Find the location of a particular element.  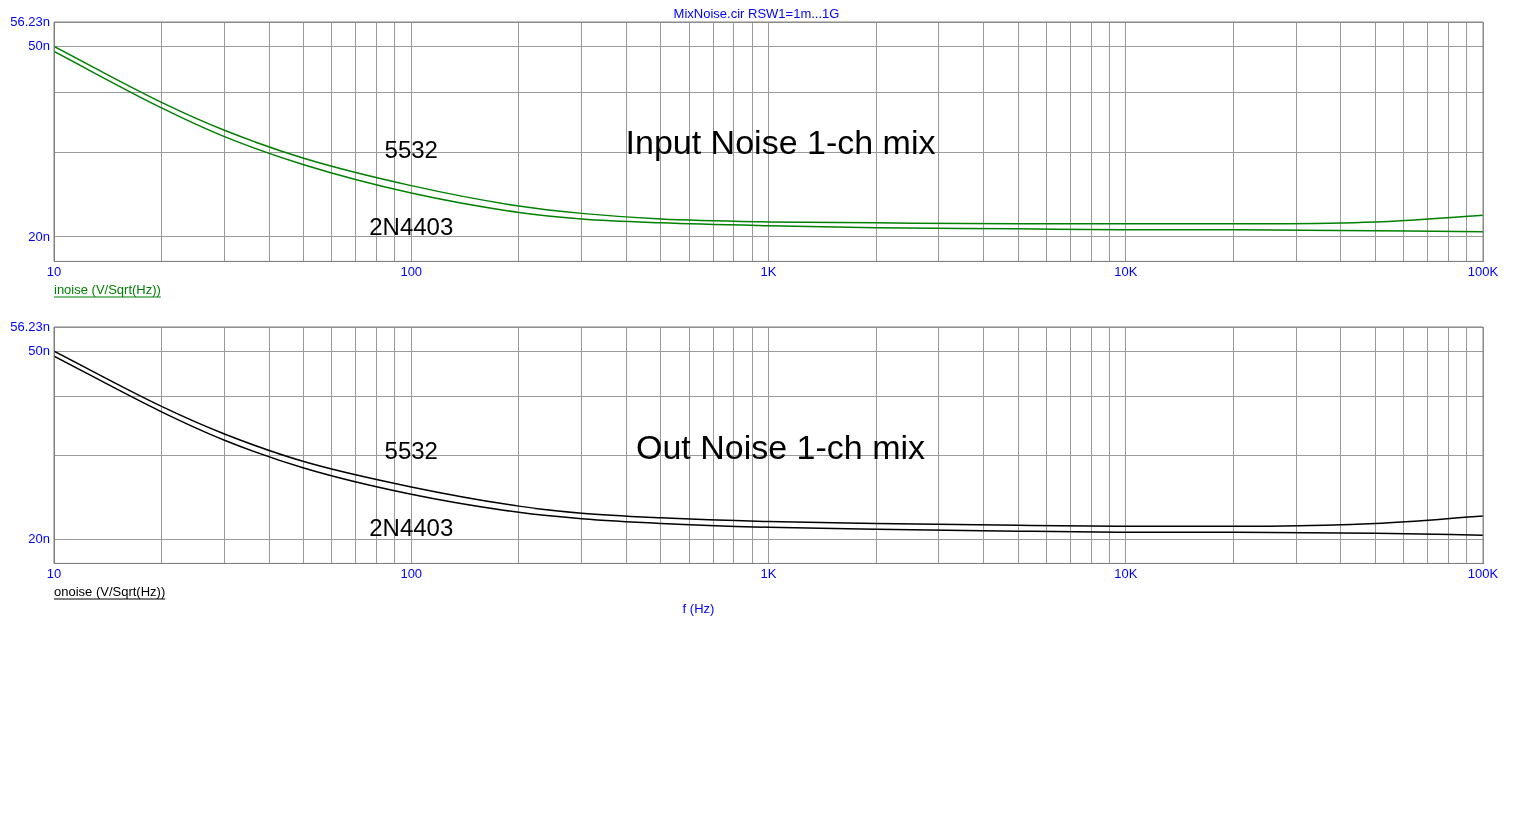

text: inoise (V/Sqrt(Hz)) is located at coordinates (107, 290).